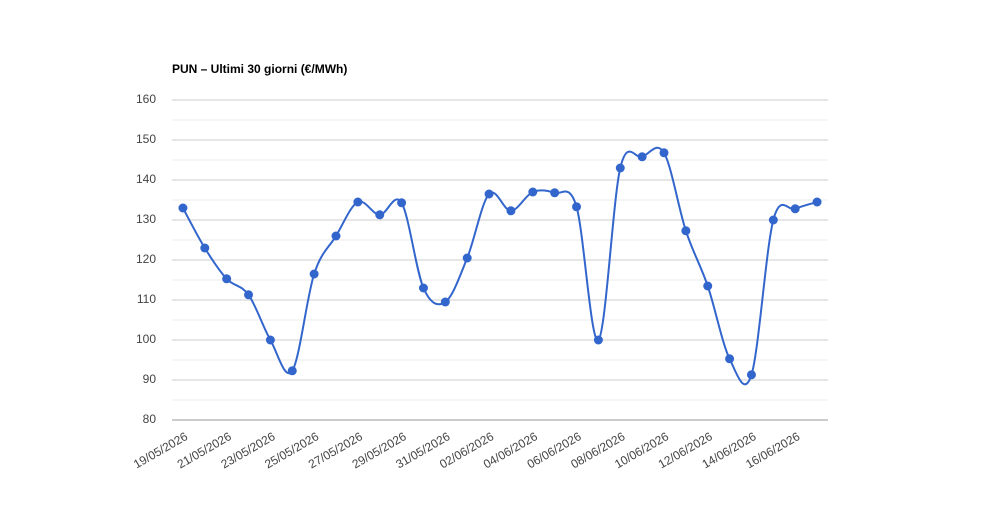  Describe the element at coordinates (146, 139) in the screenshot. I see `y-tick-label: 150` at that location.